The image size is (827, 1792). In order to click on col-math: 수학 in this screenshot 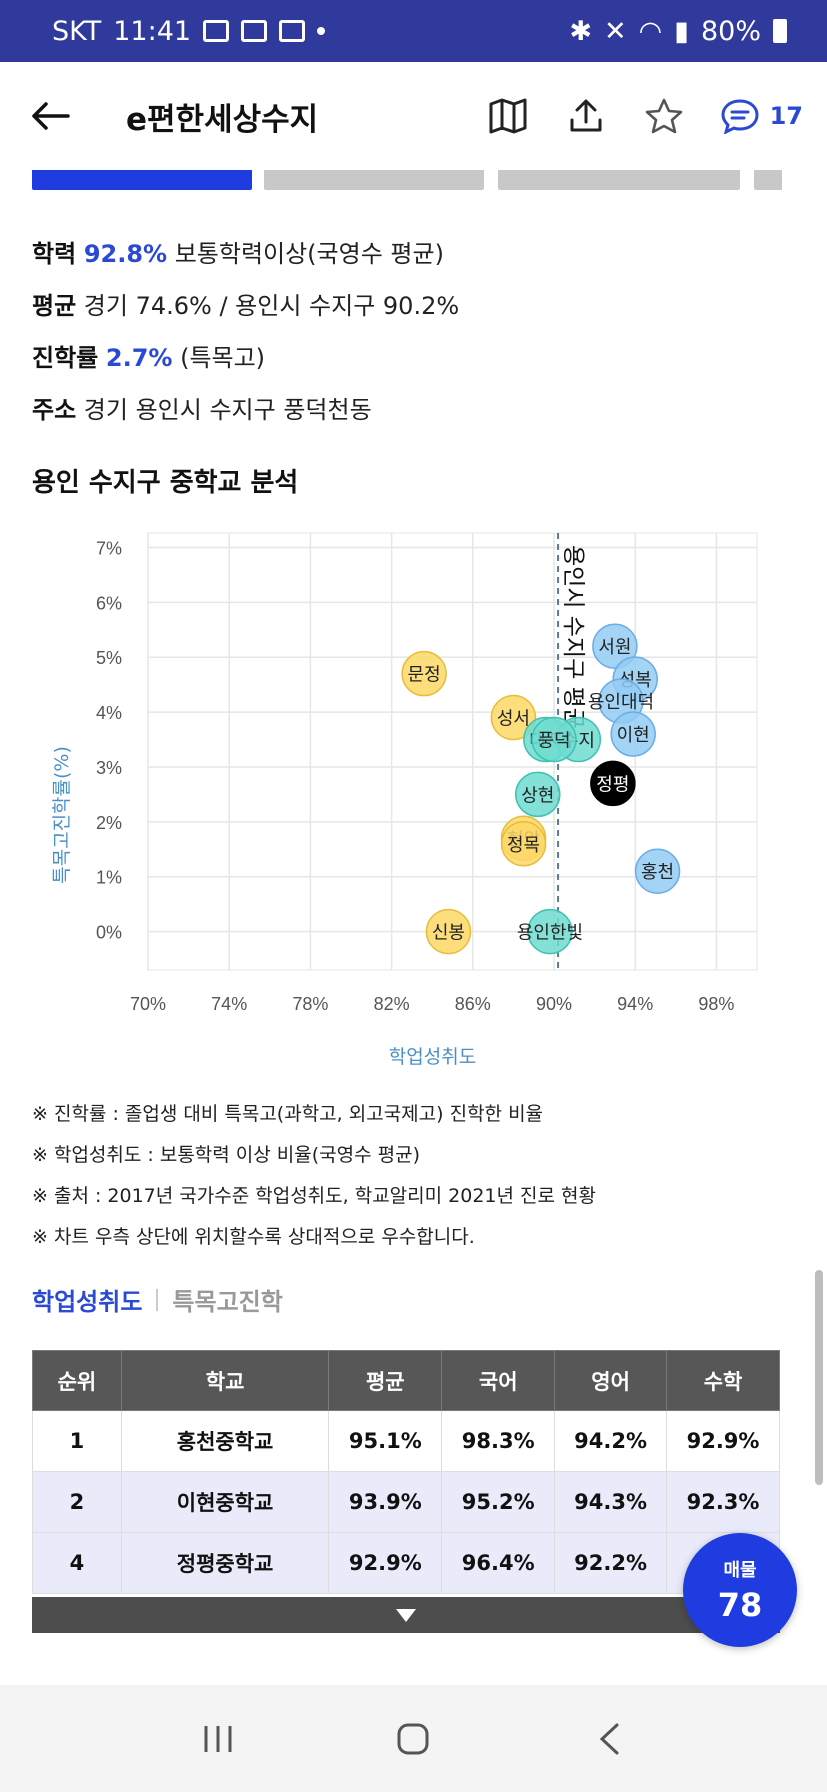, I will do `click(723, 1380)`.